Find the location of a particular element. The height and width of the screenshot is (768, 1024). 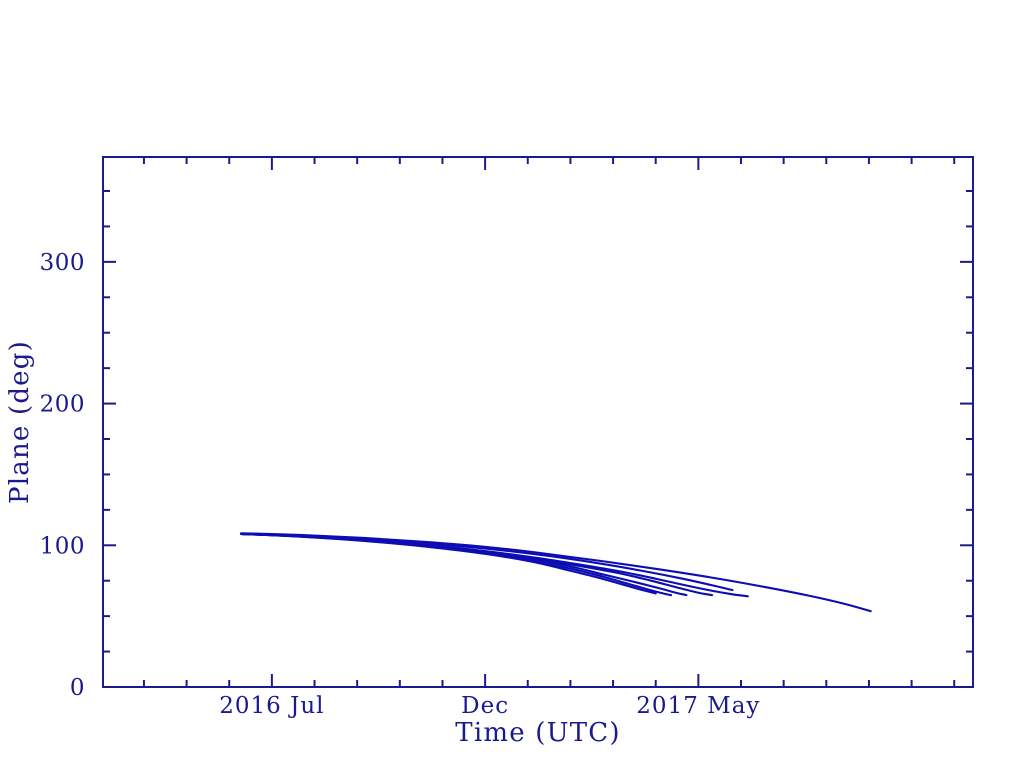

data-curves is located at coordinates (556, 572).